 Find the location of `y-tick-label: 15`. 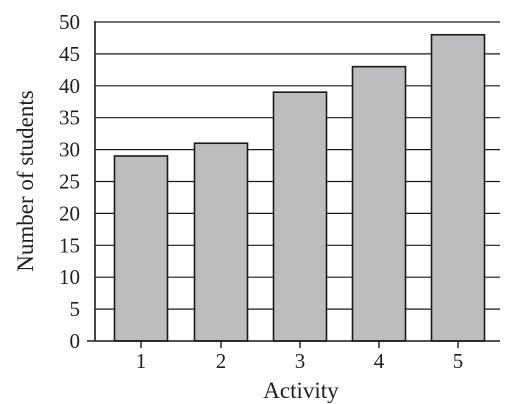

y-tick-label: 15 is located at coordinates (69, 245).